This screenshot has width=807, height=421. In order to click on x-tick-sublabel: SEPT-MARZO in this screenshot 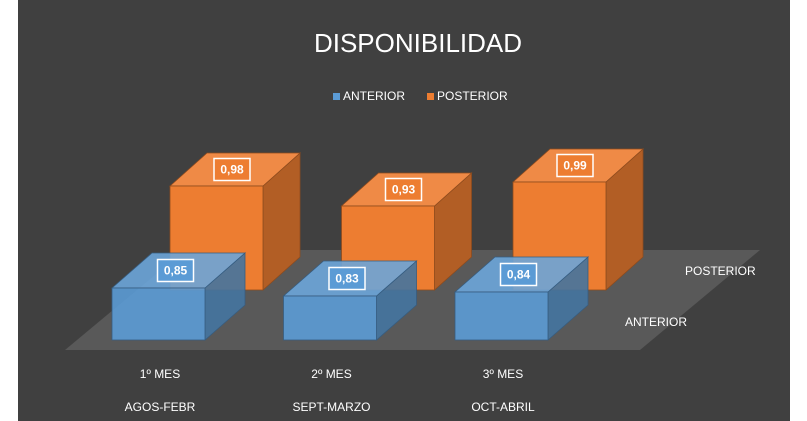, I will do `click(331, 407)`.